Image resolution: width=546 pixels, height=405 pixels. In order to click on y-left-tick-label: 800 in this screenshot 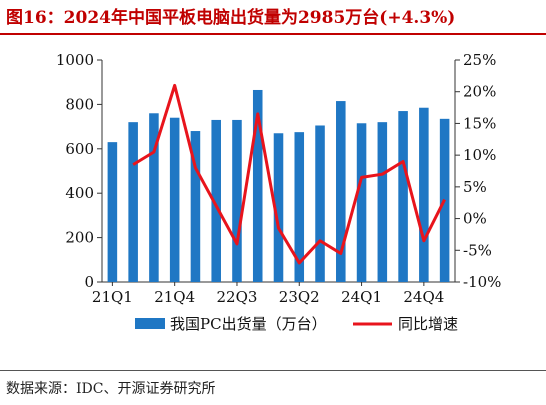, I will do `click(79, 104)`.